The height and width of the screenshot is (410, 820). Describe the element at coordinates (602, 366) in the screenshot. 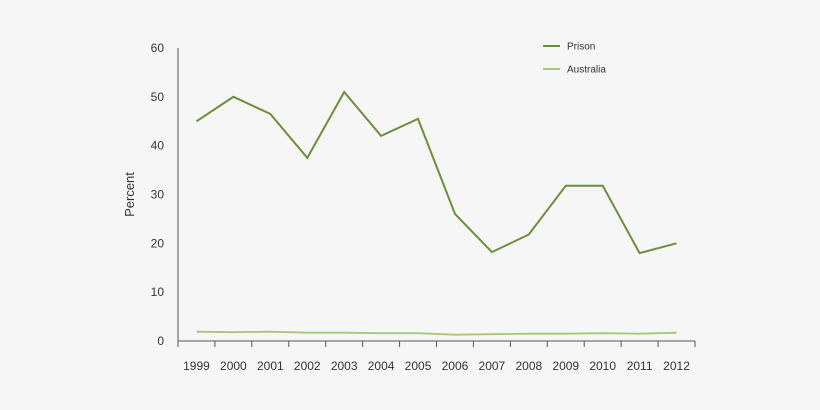

I see `x-tick-label: 2010` at that location.